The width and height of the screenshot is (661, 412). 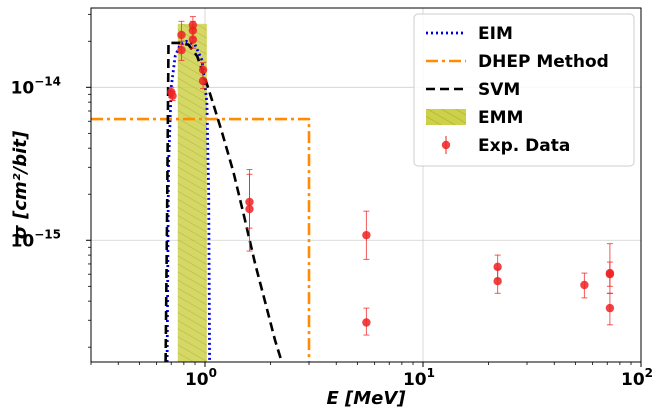 I want to click on series-line-svm, so click(x=224, y=201).